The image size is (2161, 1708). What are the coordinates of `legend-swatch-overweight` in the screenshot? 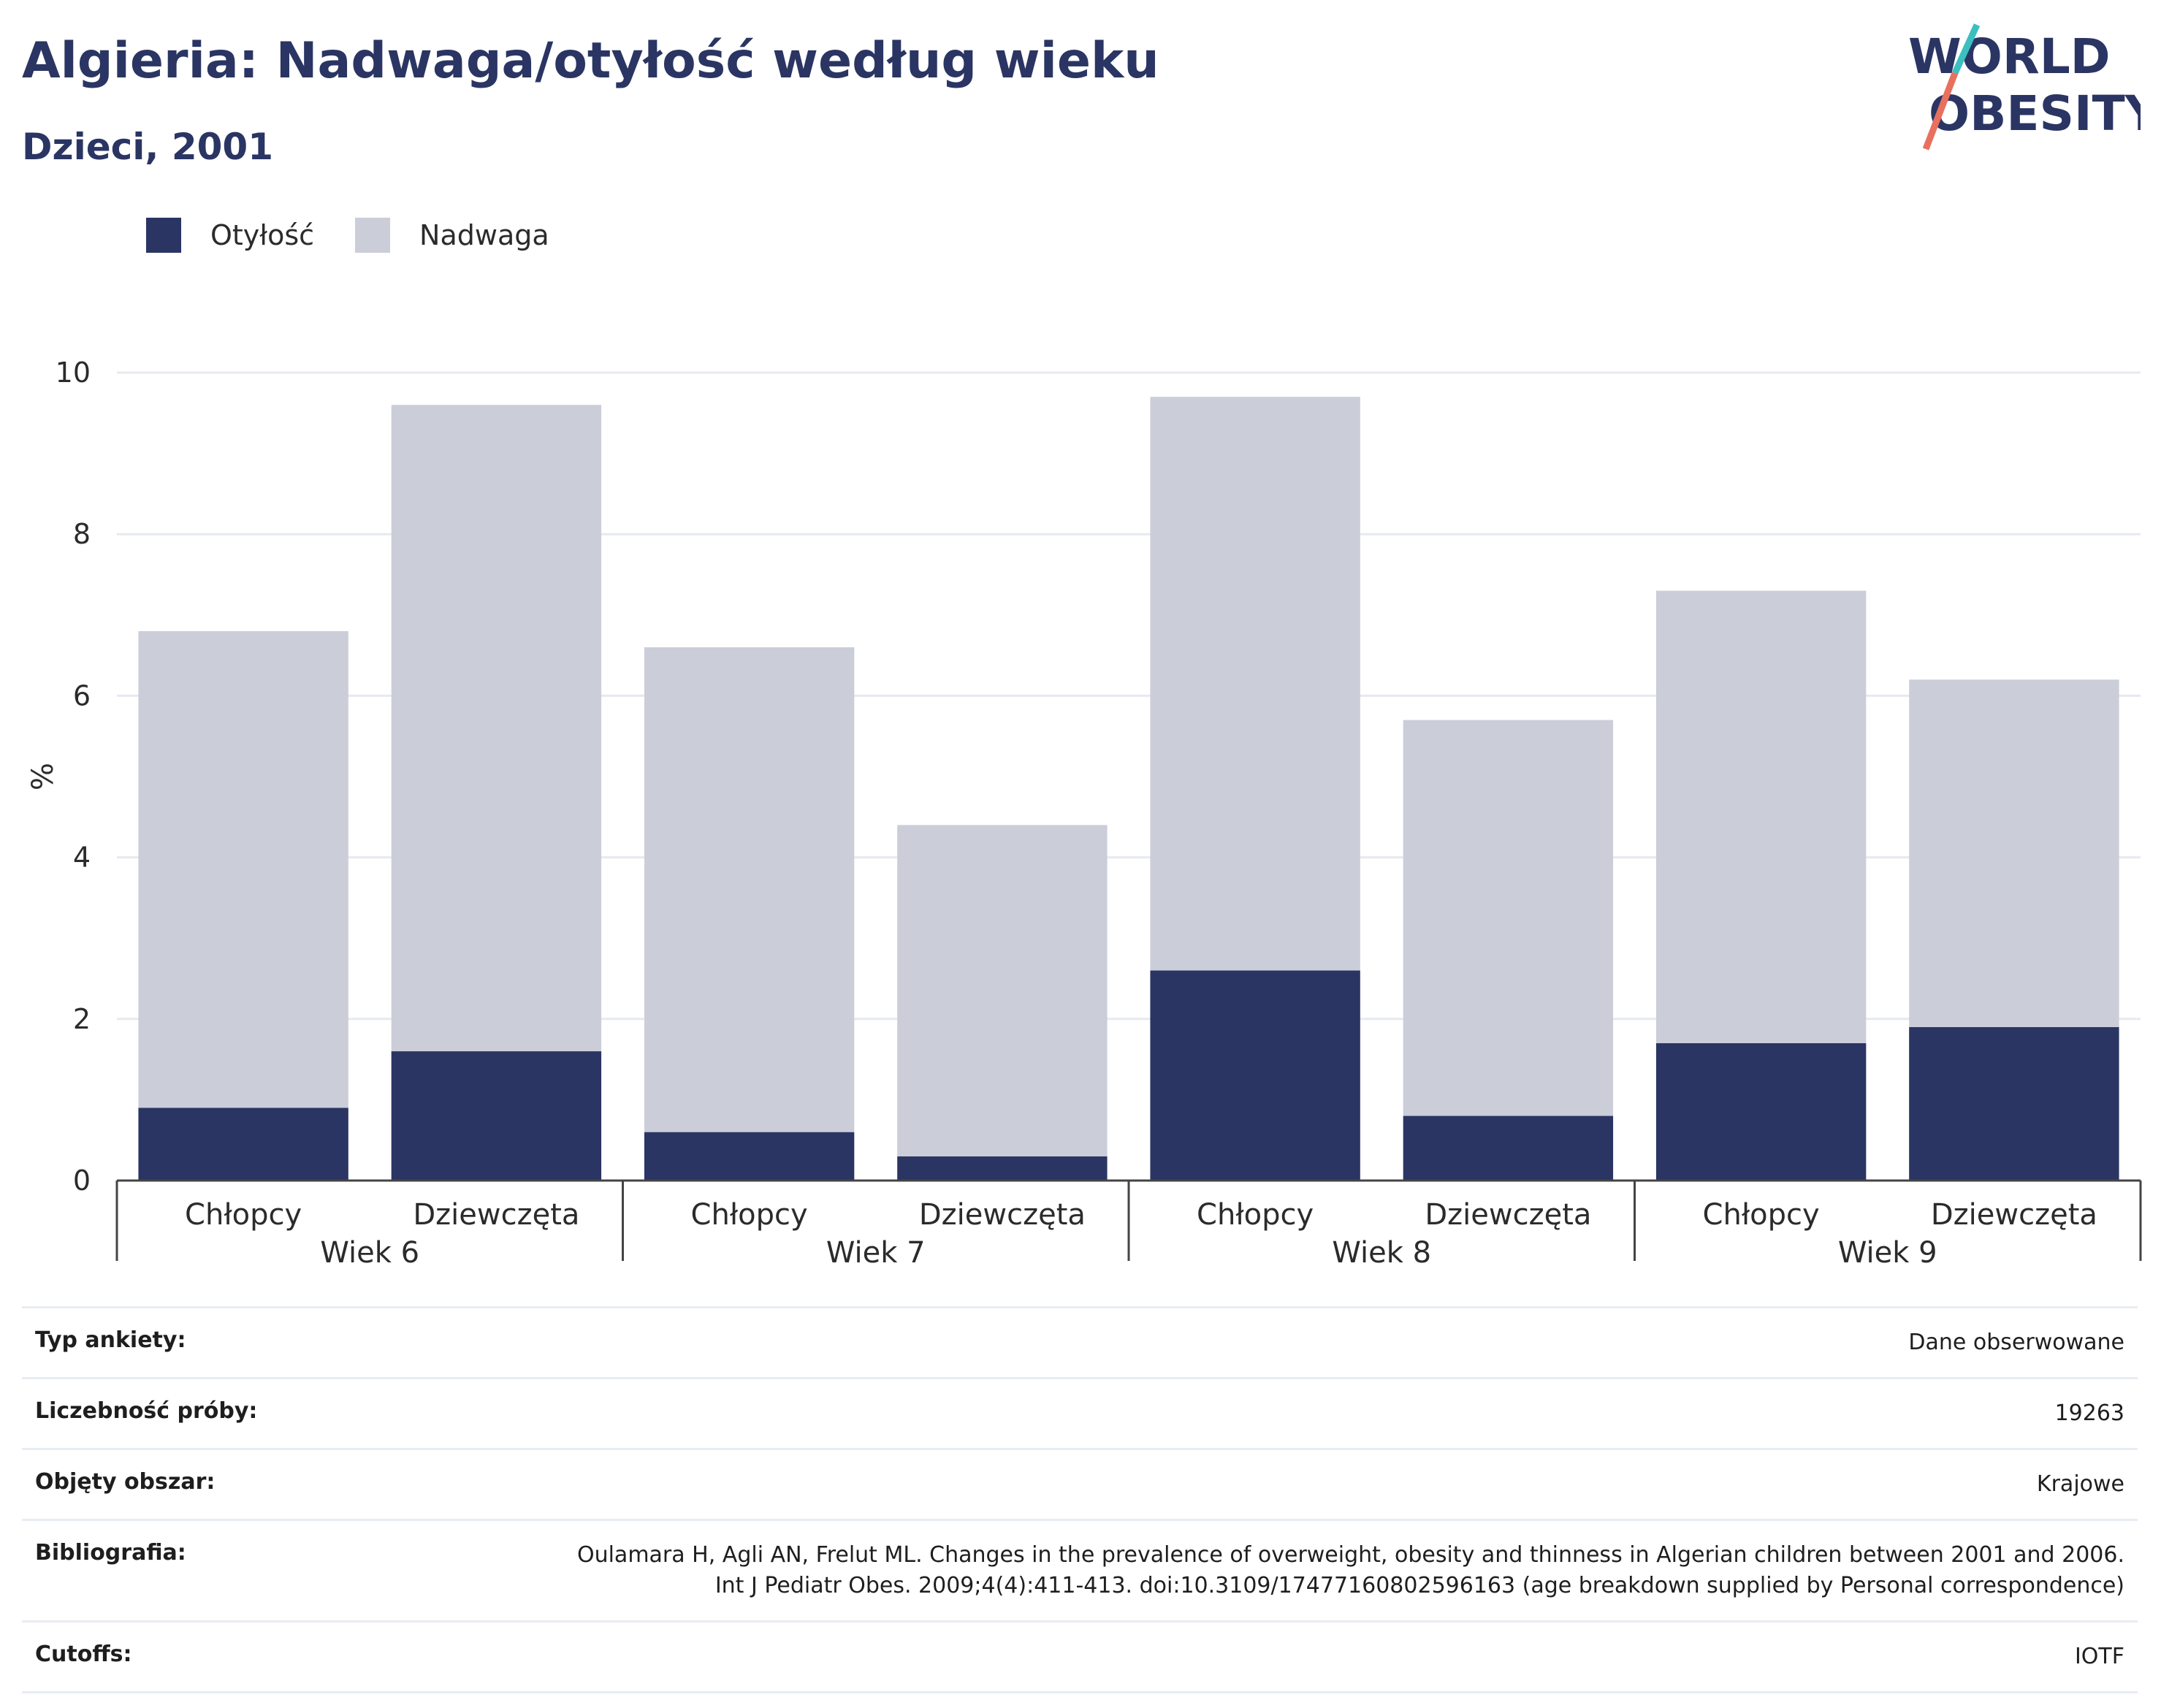 It's located at (373, 235).